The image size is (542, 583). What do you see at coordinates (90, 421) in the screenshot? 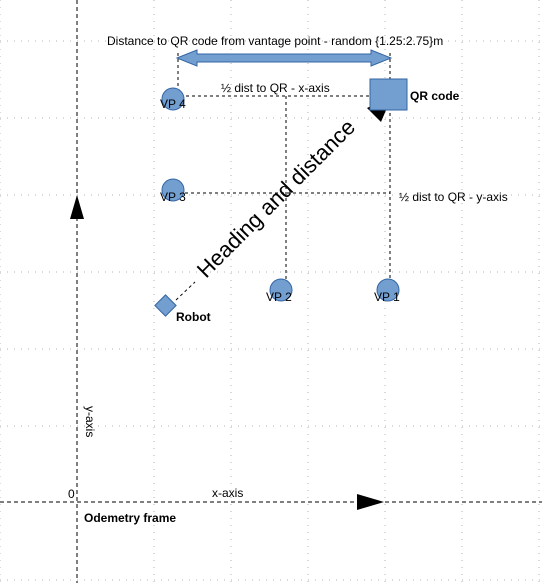
I see `y-axis-label: y-axis` at bounding box center [90, 421].